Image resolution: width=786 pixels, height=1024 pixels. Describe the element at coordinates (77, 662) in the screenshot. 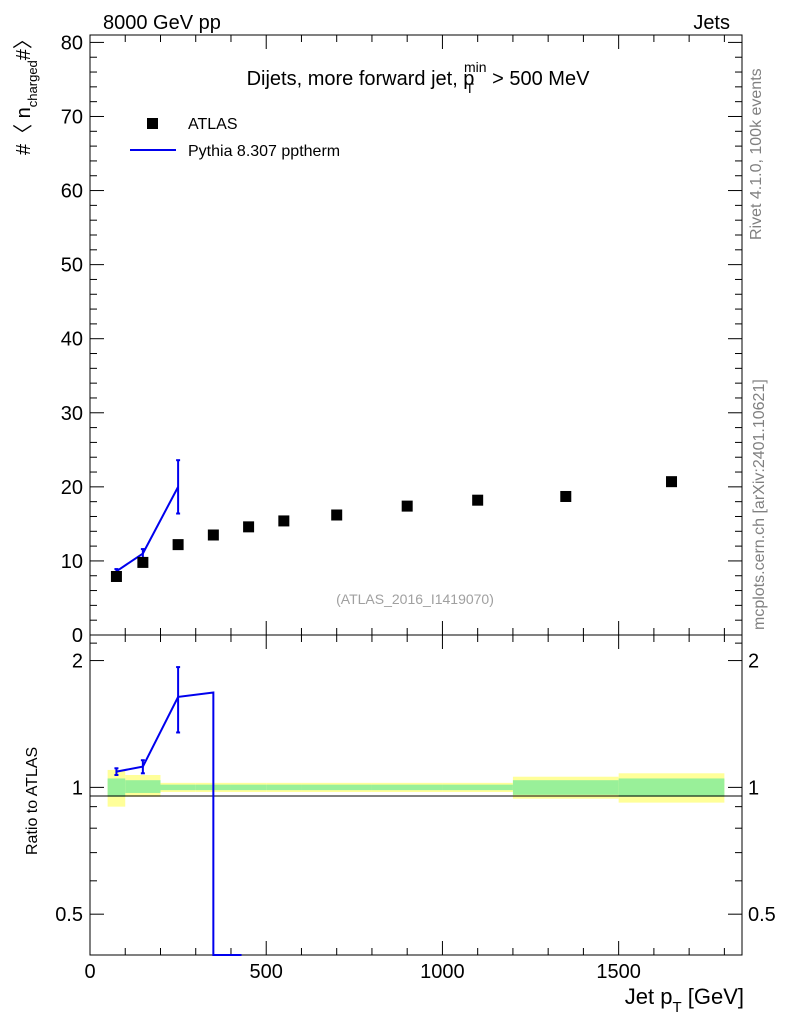

I see `ratio-ytick-label: 2` at that location.